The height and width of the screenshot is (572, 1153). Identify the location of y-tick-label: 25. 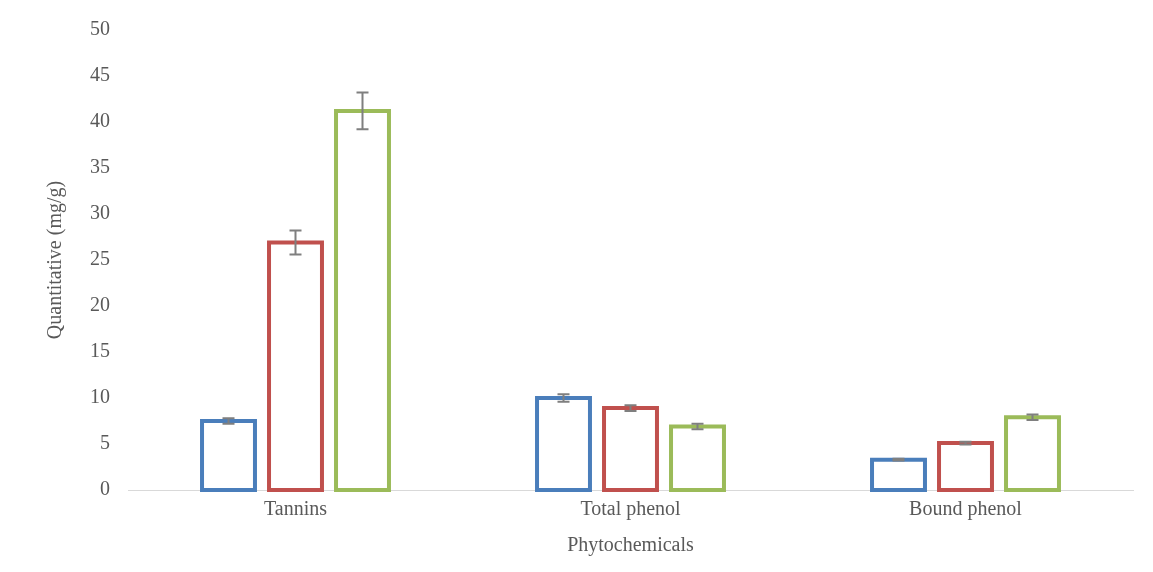
(100, 258).